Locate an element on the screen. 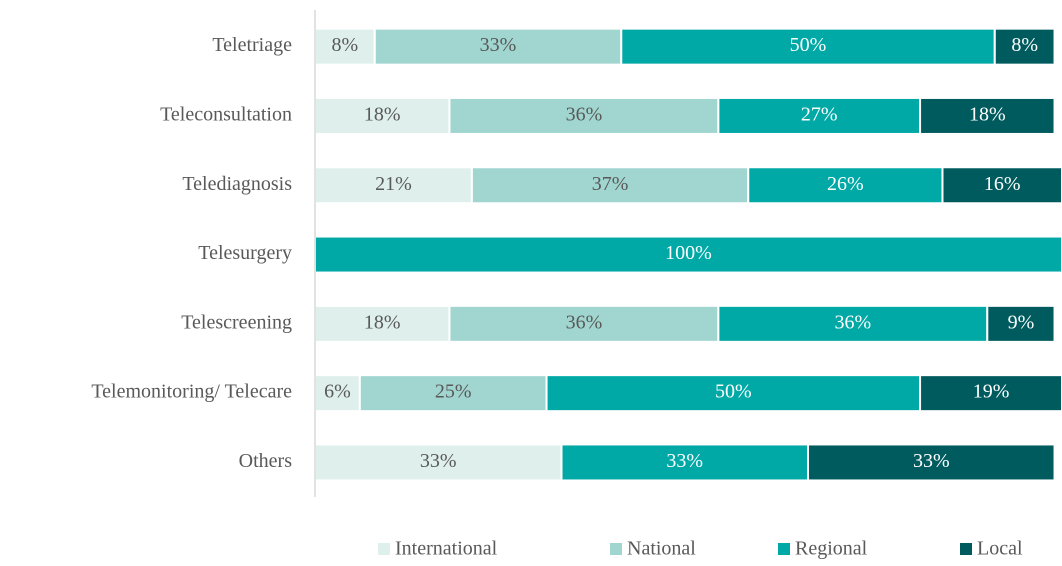 The height and width of the screenshot is (566, 1062). legend-label: Regional is located at coordinates (831, 549).